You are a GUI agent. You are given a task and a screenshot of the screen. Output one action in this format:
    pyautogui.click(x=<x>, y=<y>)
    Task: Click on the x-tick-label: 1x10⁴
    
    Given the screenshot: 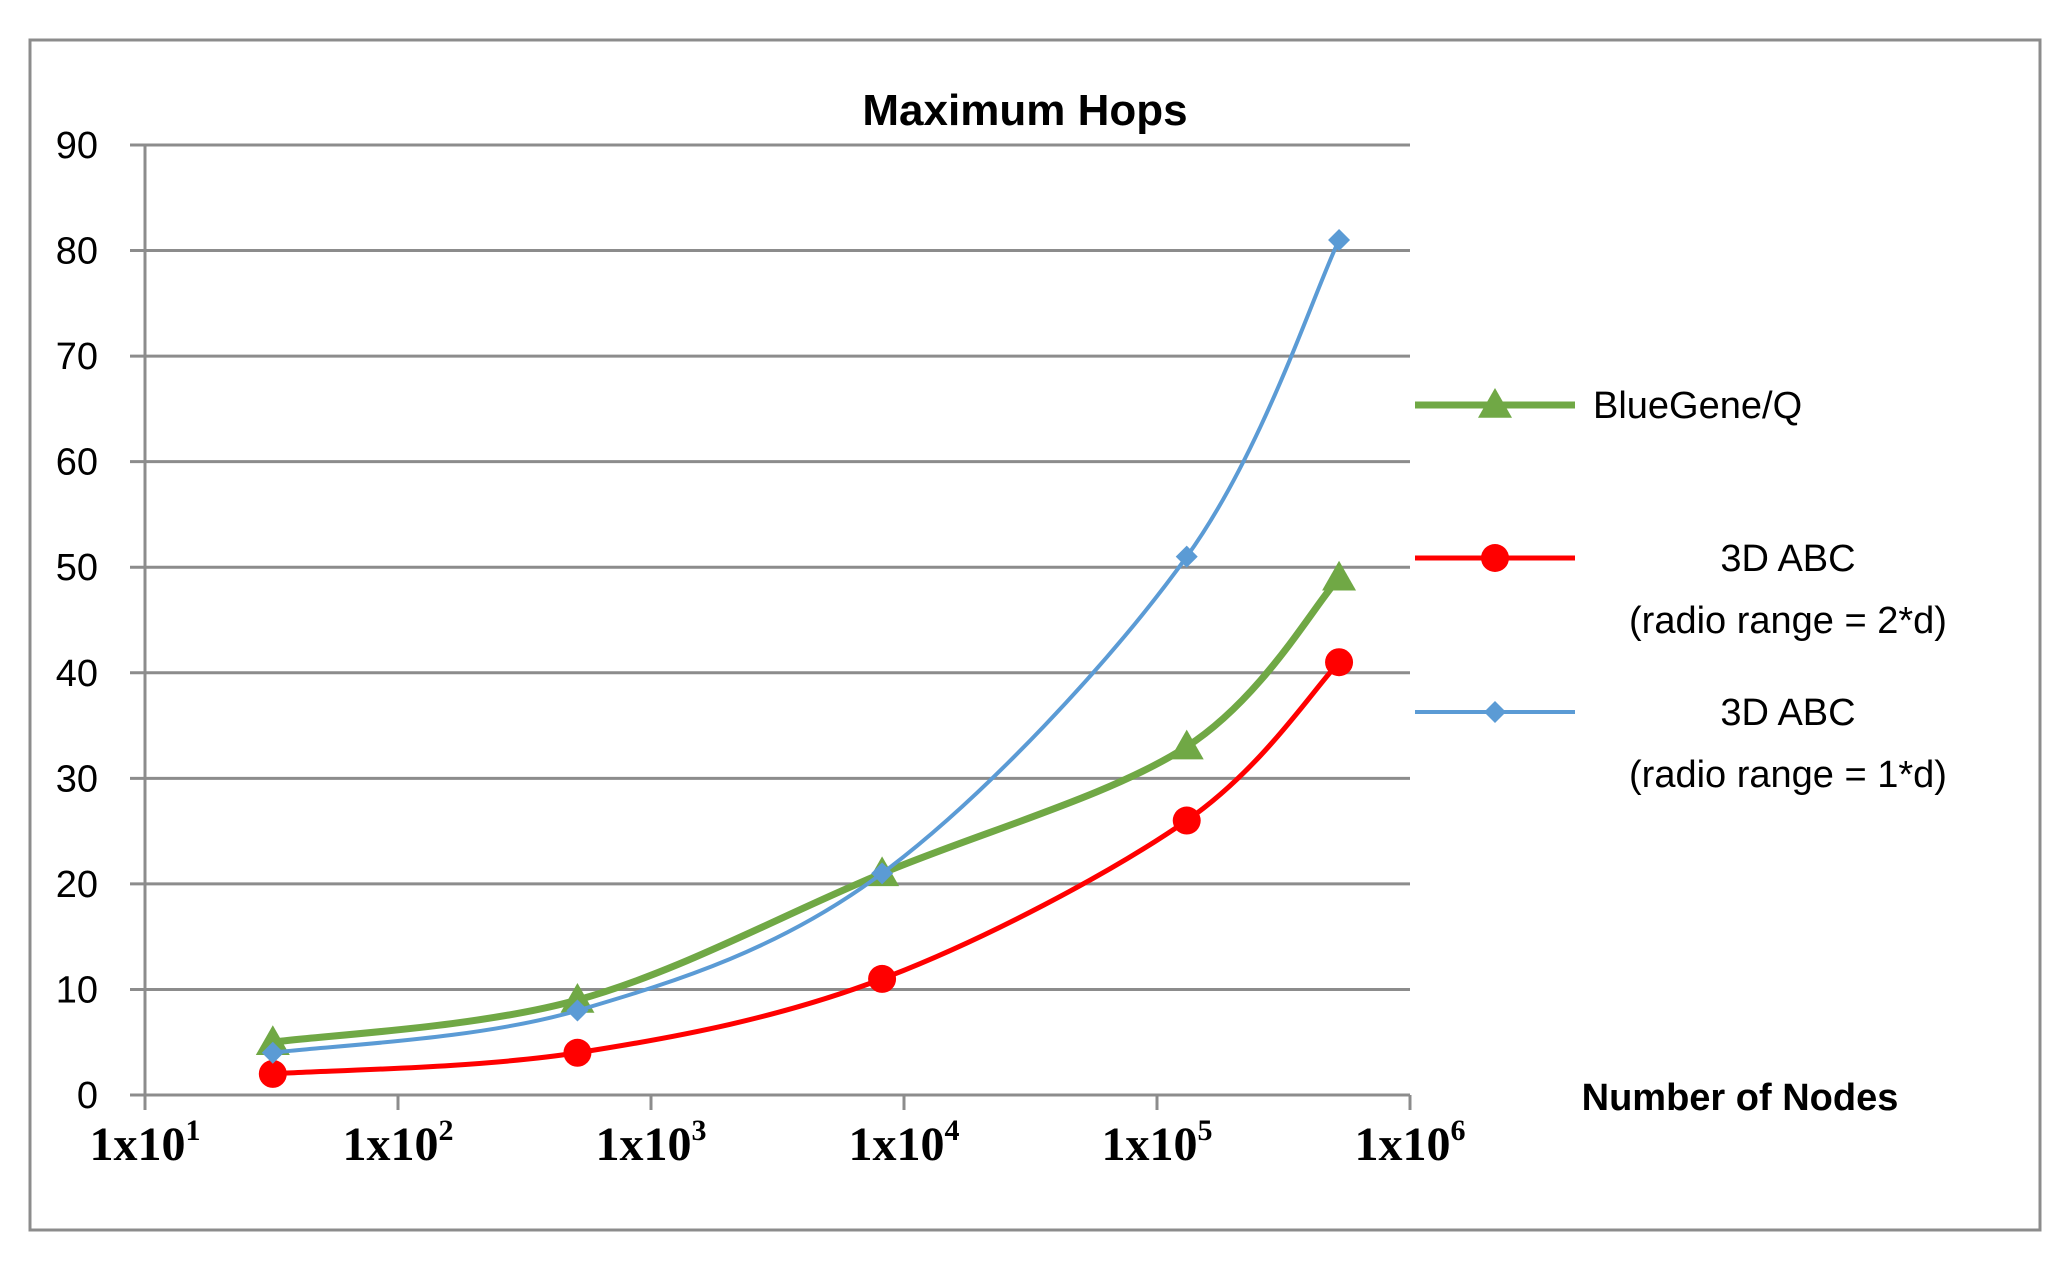 What is the action you would take?
    pyautogui.click(x=904, y=1142)
    